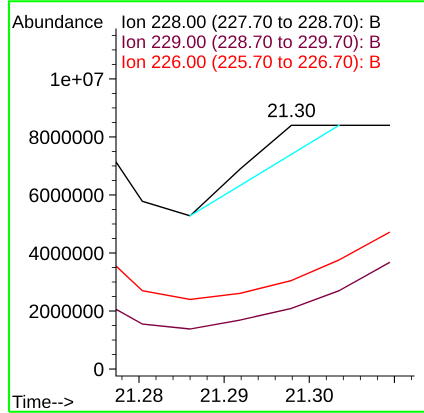 The width and height of the screenshot is (424, 413). I want to click on x-tick-label: 21.28, so click(139, 395).